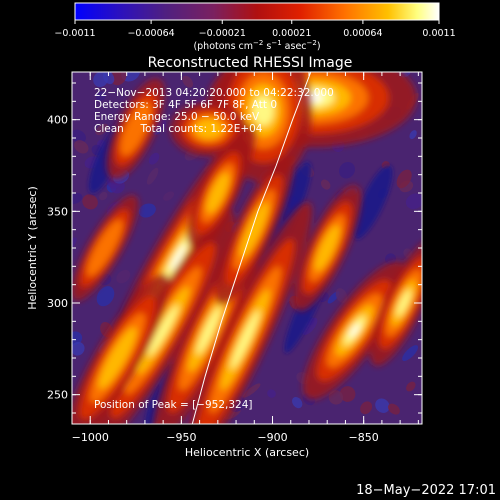  I want to click on colorbar-tick-label: 0.0011, so click(438, 33).